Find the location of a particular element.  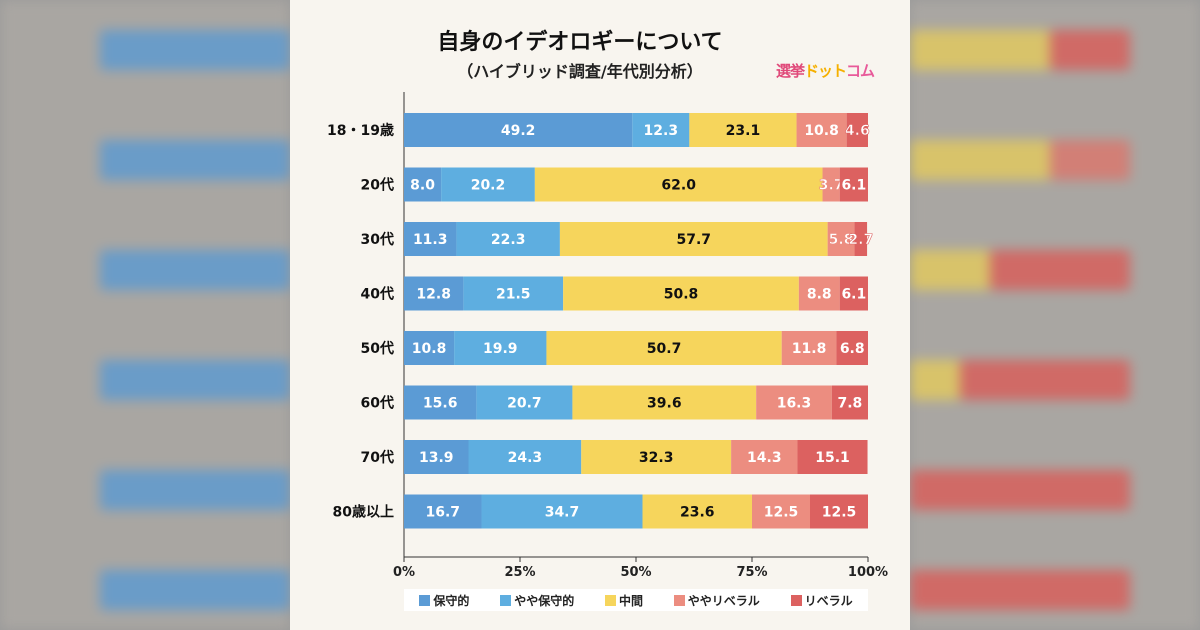

data-label: 57.7 is located at coordinates (693, 240).